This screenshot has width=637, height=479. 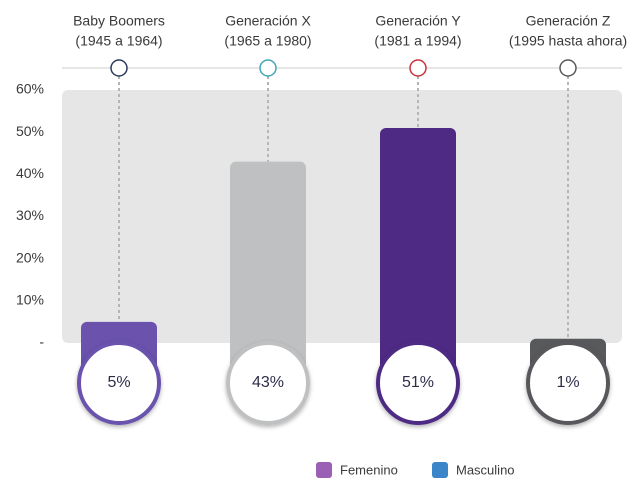 I want to click on category-label: Generación Y, so click(x=418, y=21).